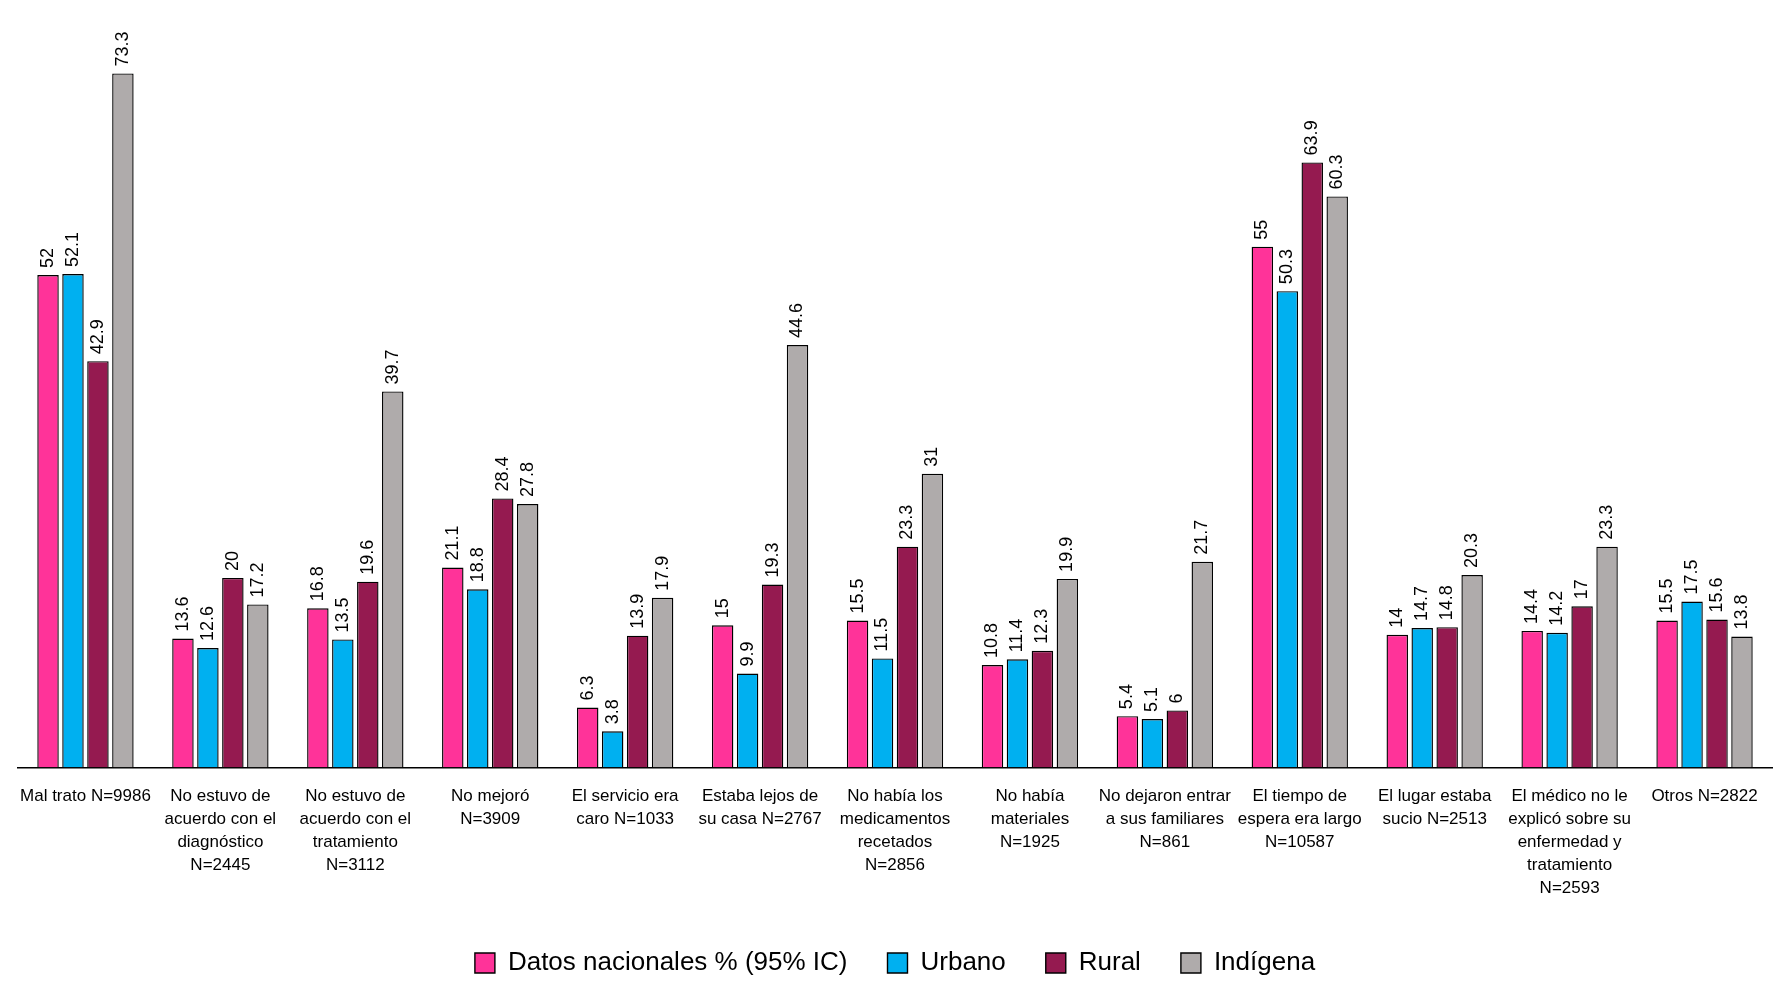 The image size is (1784, 992). What do you see at coordinates (526, 480) in the screenshot?
I see `data-label: 27.8` at bounding box center [526, 480].